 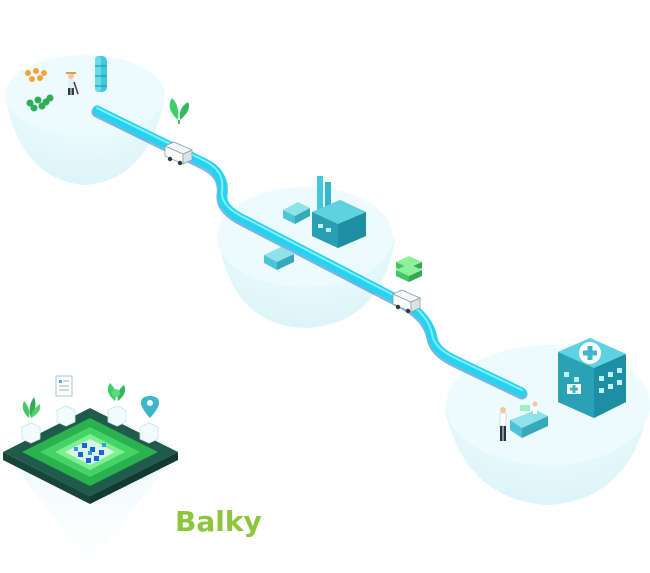 I want to click on location-pin-icon, so click(x=150, y=407).